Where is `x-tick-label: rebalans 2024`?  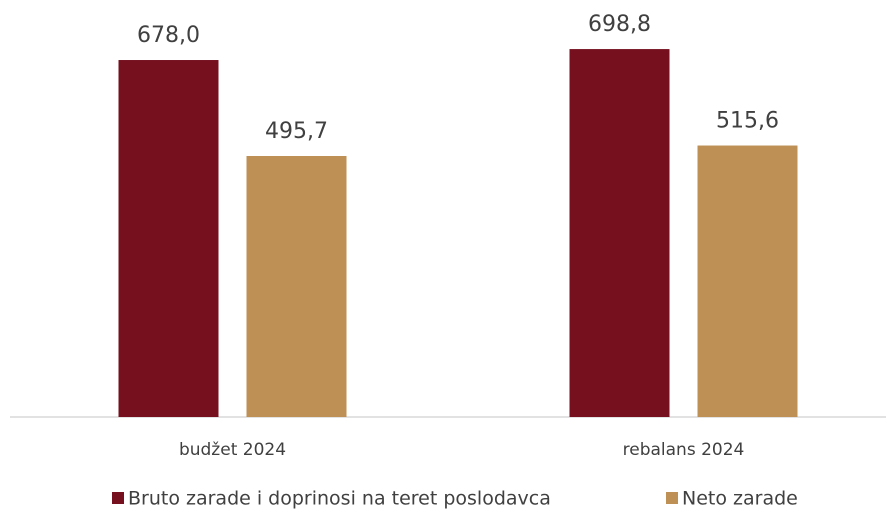 x-tick-label: rebalans 2024 is located at coordinates (684, 450).